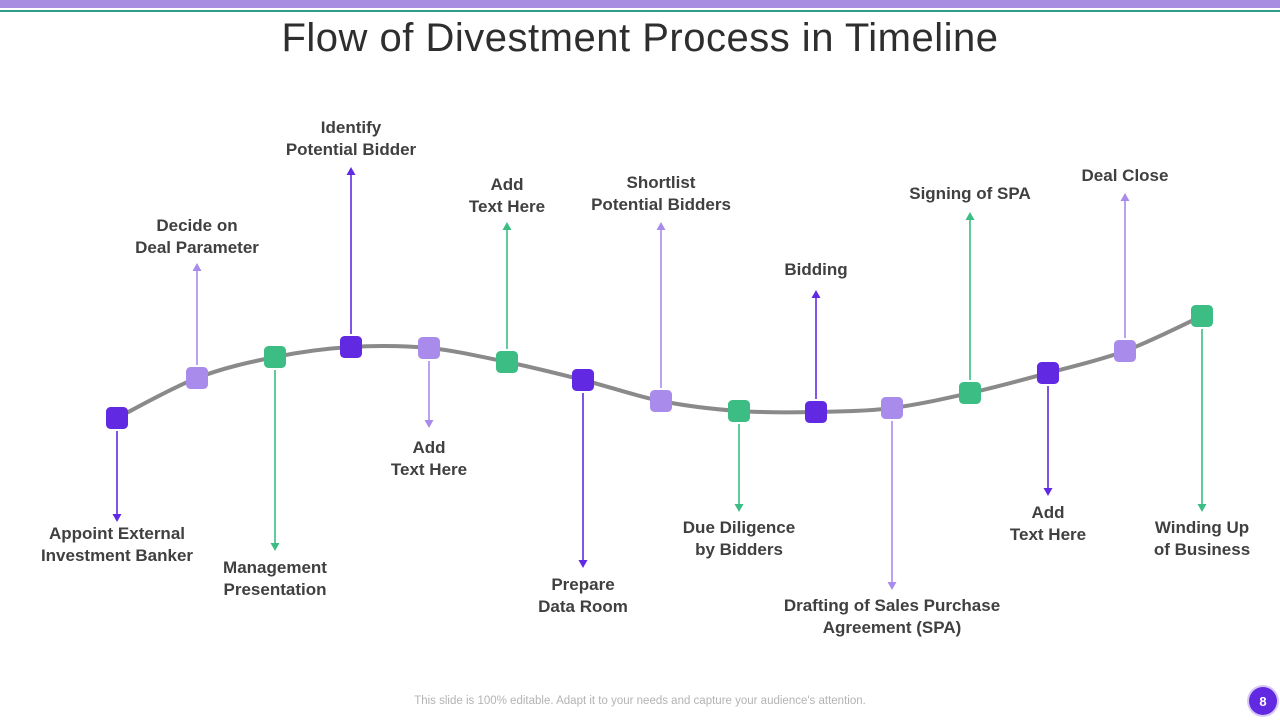 The image size is (1280, 720). Describe the element at coordinates (1263, 701) in the screenshot. I see `page-number-badge: 8` at that location.